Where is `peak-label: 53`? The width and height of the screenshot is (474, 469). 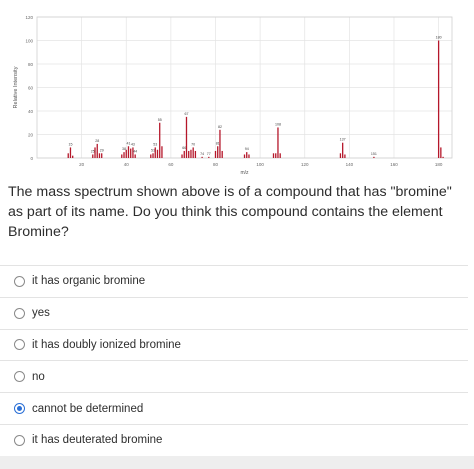
peak-label: 53 is located at coordinates (155, 144).